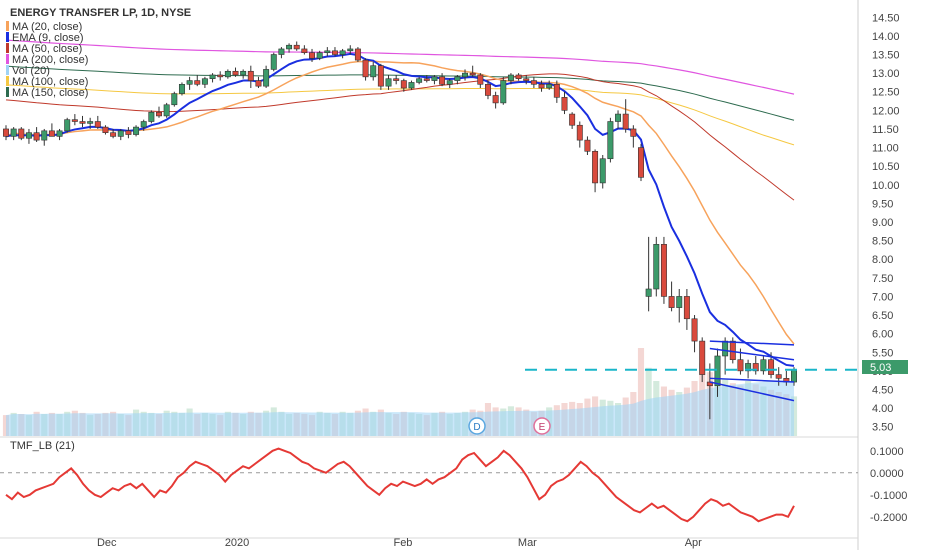 This screenshot has height=550, width=932. What do you see at coordinates (882, 204) in the screenshot?
I see `price-tick-label: 9.50` at bounding box center [882, 204].